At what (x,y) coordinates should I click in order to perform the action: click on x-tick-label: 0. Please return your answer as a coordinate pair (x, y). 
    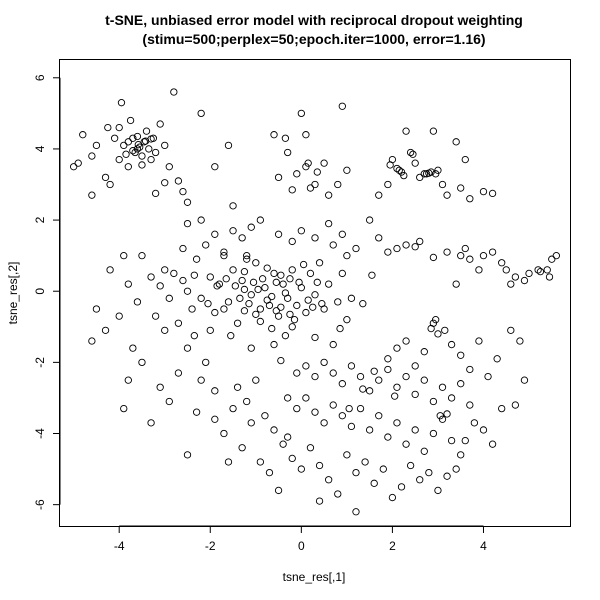
    Looking at the image, I should click on (301, 546).